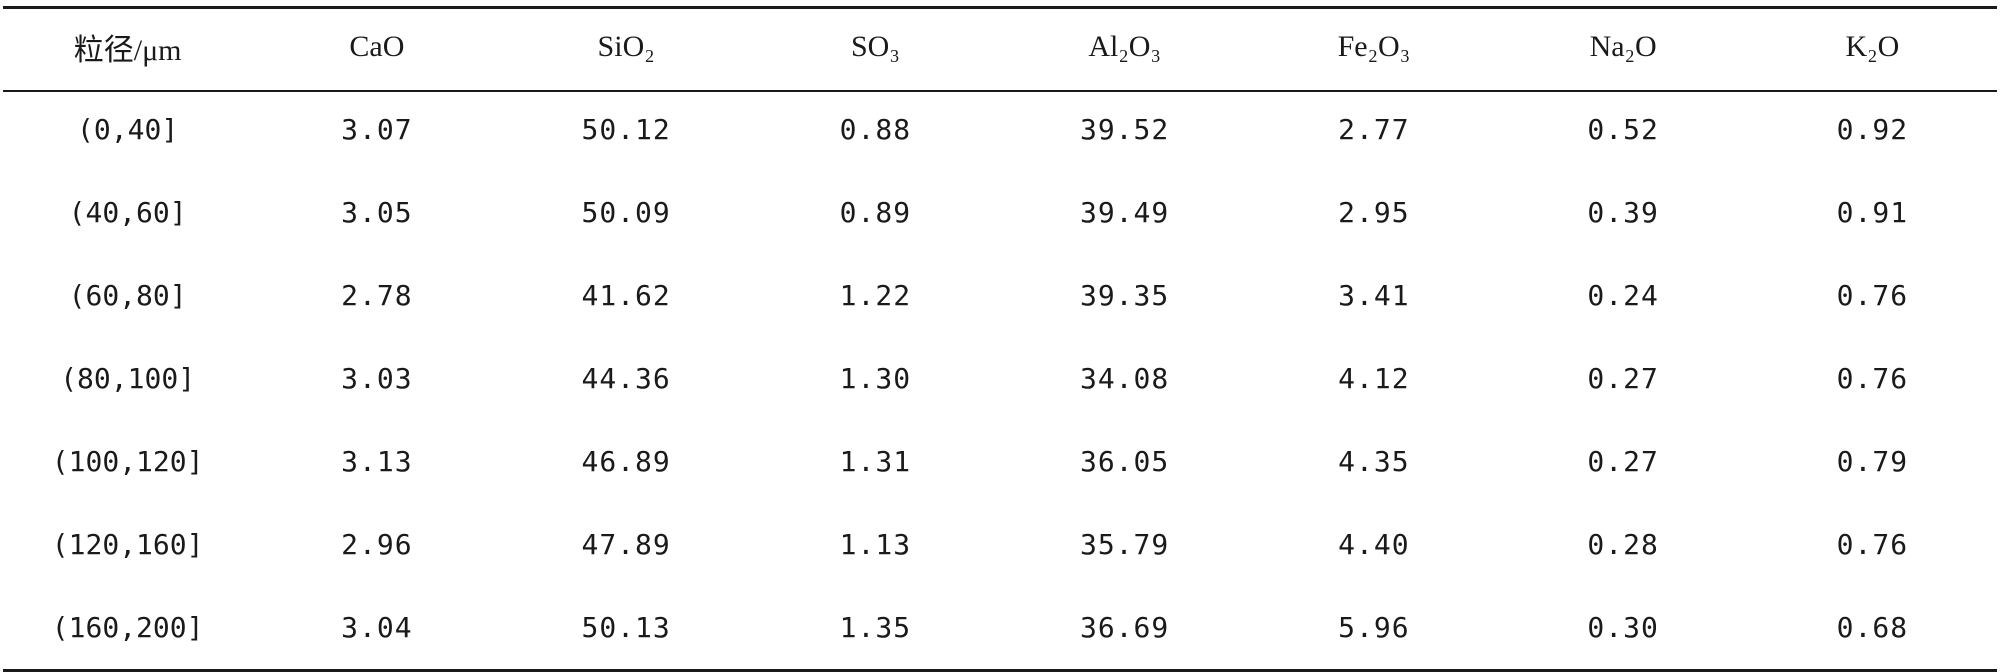  I want to click on column-header-particle-size: 粒径/μm, so click(127, 50).